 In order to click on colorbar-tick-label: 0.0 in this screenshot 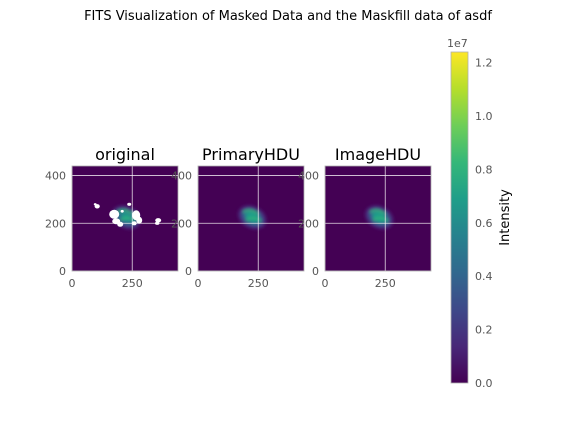, I will do `click(484, 383)`.